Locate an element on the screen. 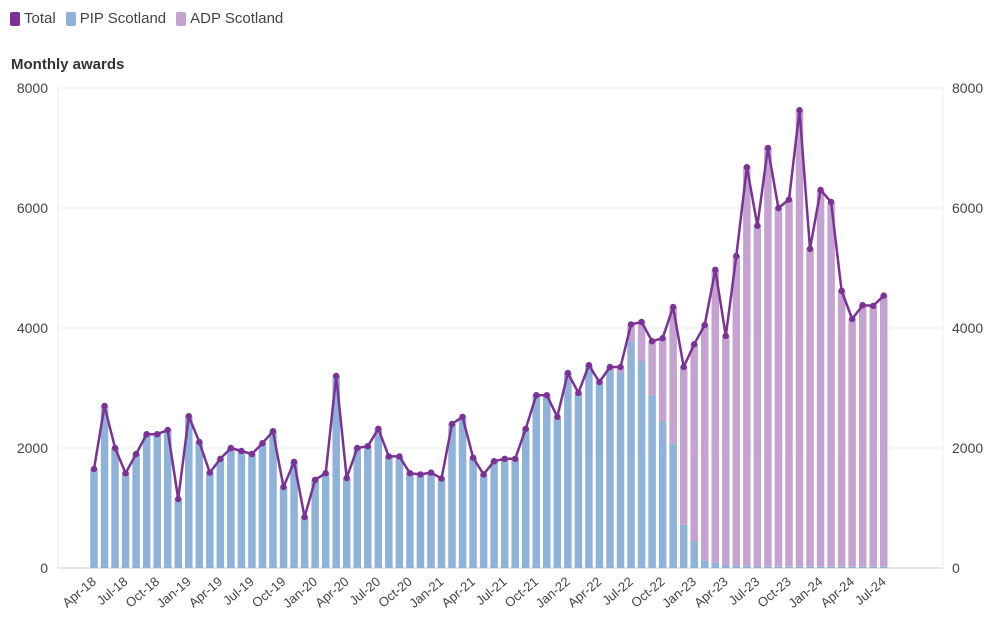 The height and width of the screenshot is (637, 1000). y-tick-left: 0 is located at coordinates (44, 568).